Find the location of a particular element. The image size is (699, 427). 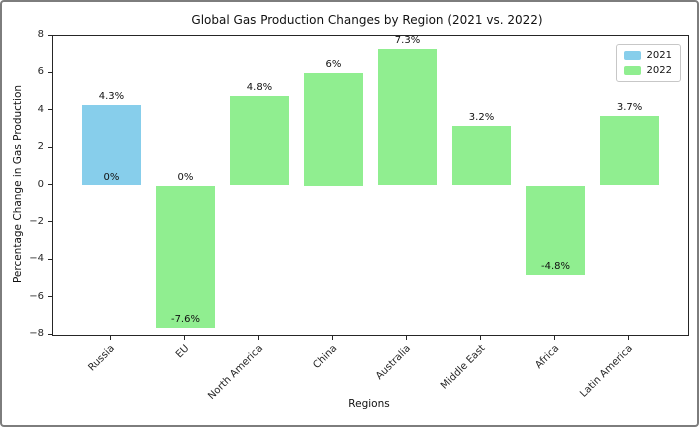

x-axis-label: Regions is located at coordinates (369, 404).